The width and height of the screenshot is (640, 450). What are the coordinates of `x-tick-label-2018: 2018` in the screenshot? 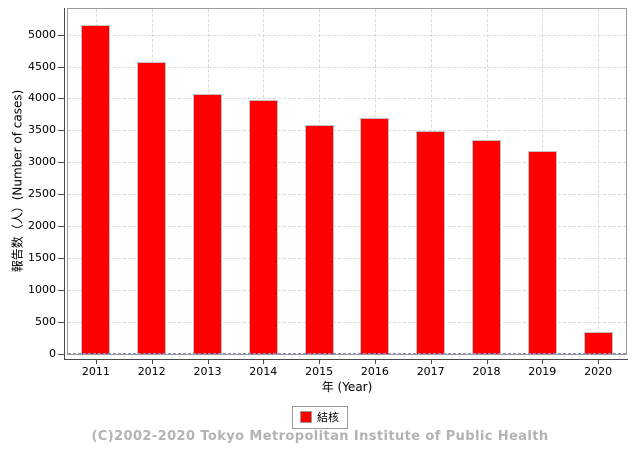 It's located at (486, 371).